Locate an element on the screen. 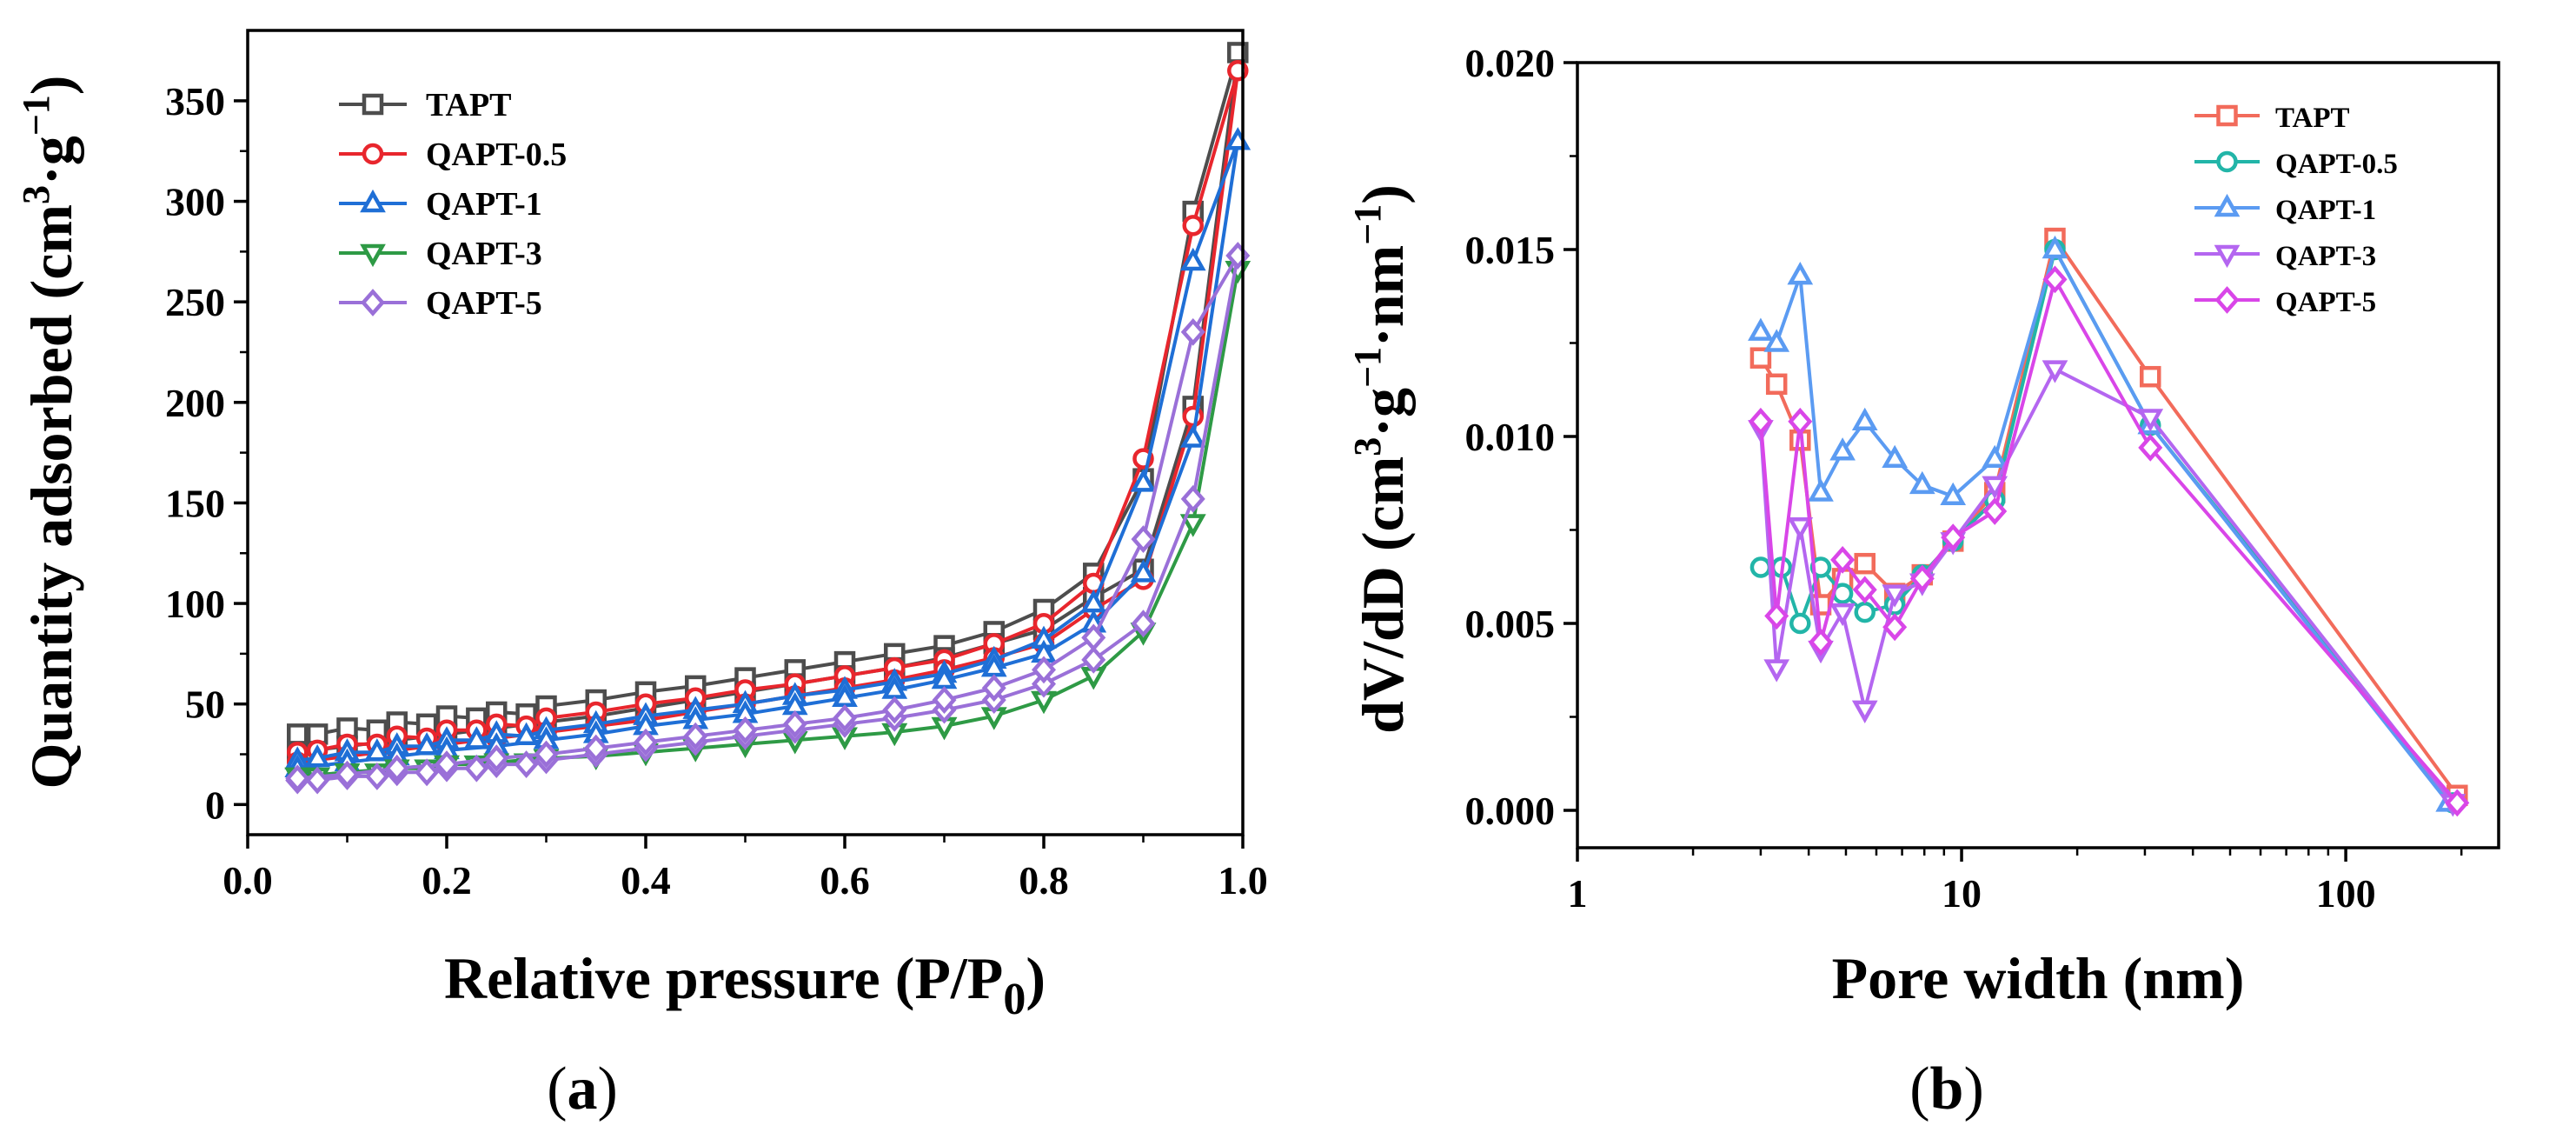 This screenshot has width=2576, height=1139. b-data-point-QAPT-0.5 is located at coordinates (1761, 567).